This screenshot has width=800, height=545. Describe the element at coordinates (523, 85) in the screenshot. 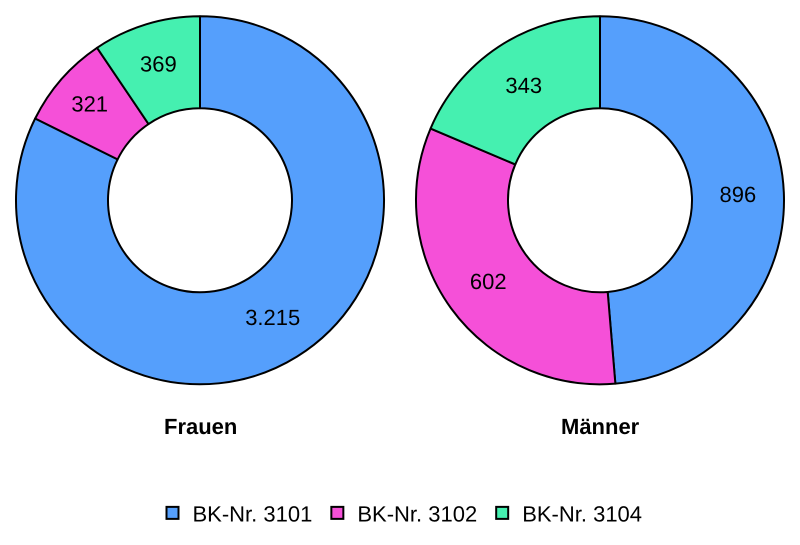

I see `data-label: 343` at that location.